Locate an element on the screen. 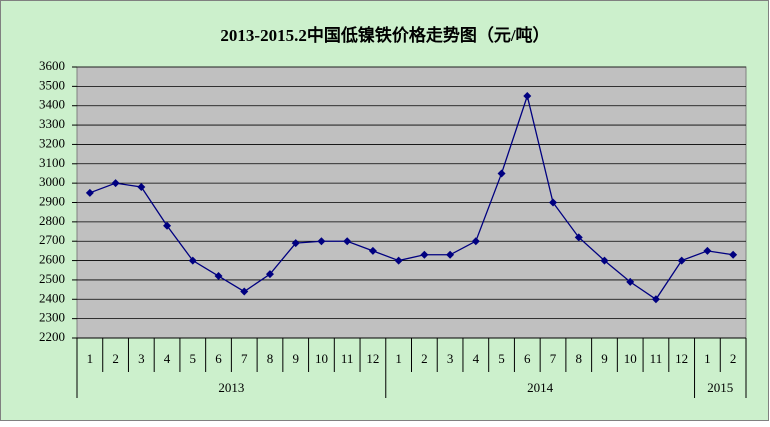 The height and width of the screenshot is (427, 770). y-tick-label: 2200 is located at coordinates (52, 336).